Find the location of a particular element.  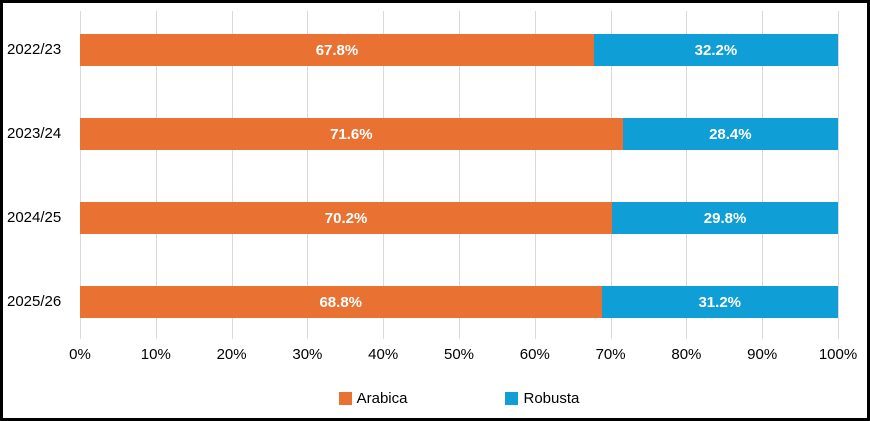

bar-segment-arabica: 70.2% is located at coordinates (346, 218).